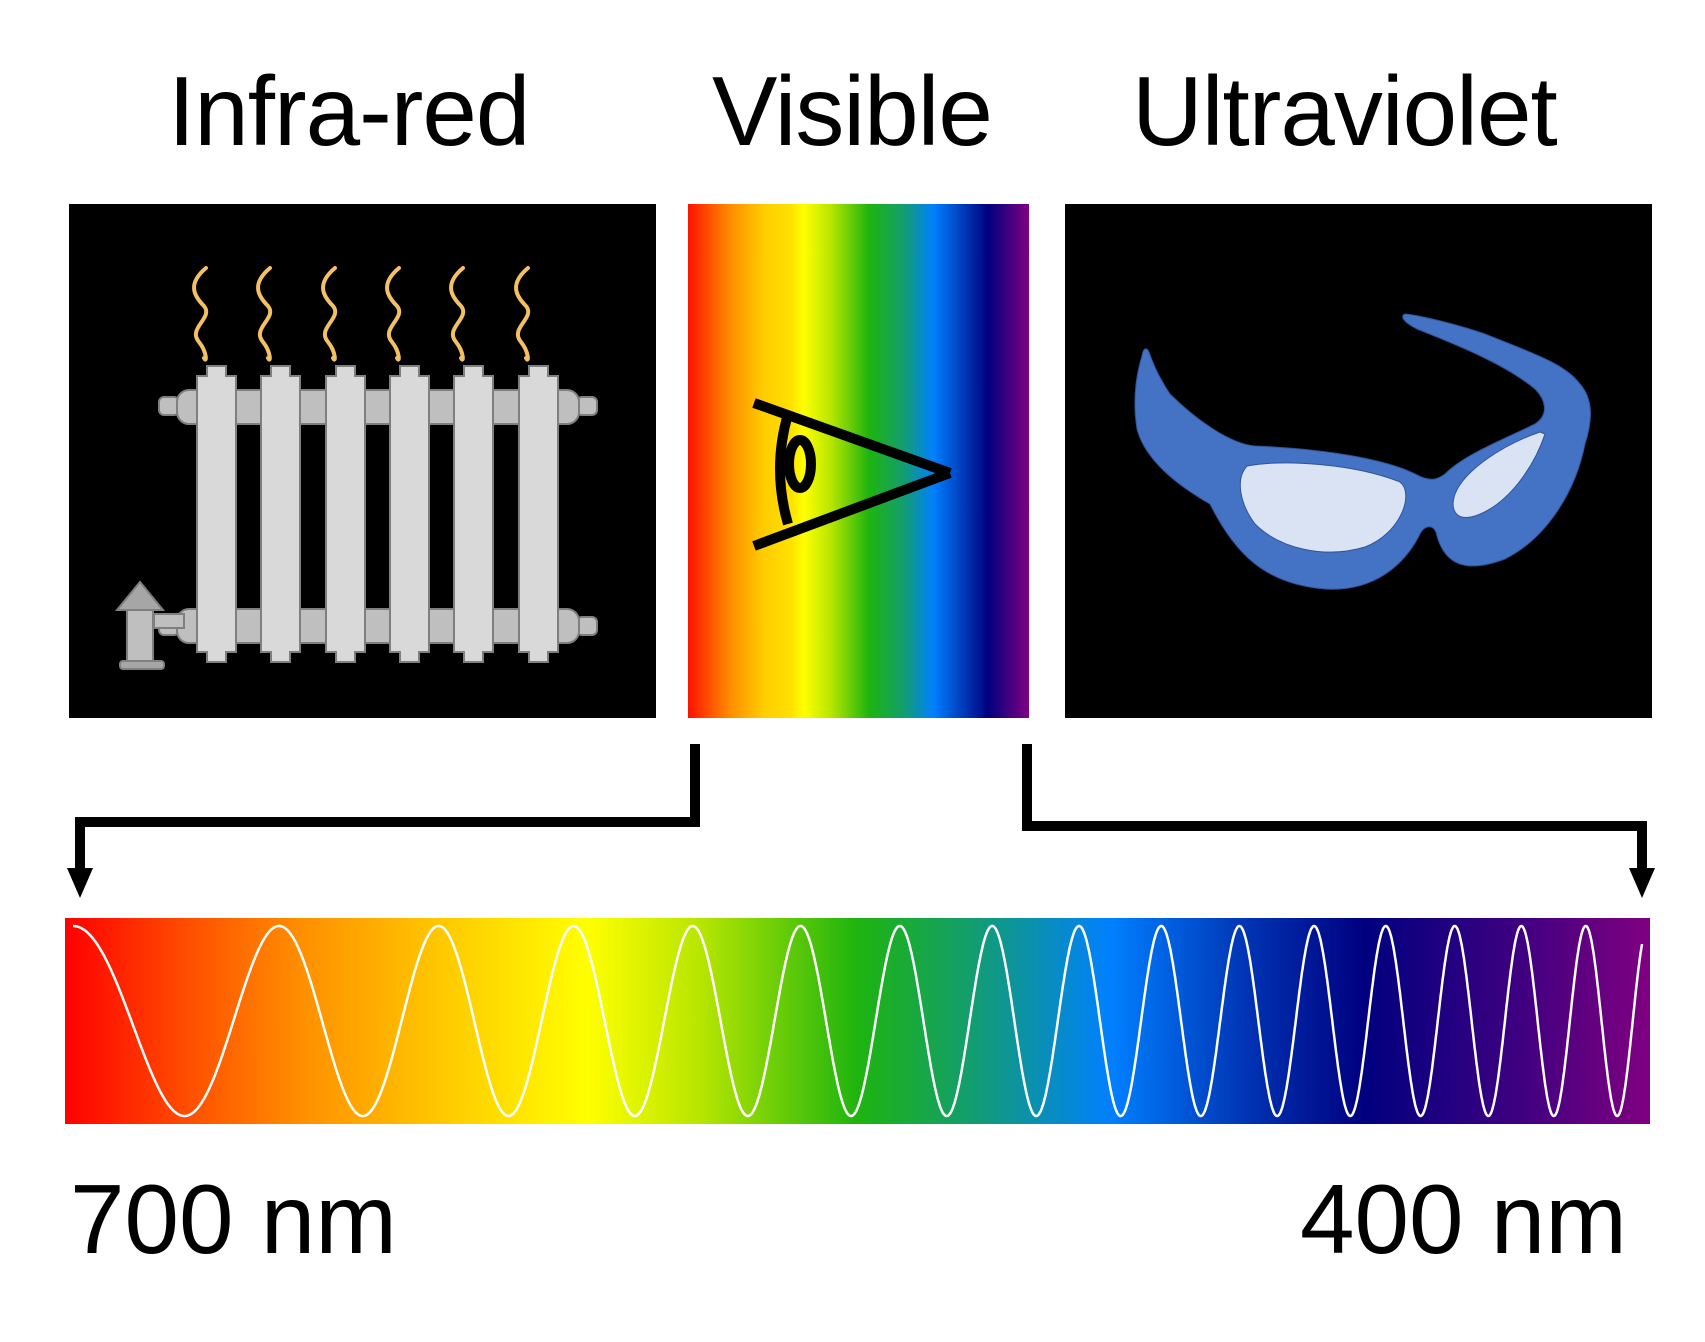  What do you see at coordinates (1338, 821) in the screenshot?
I see `arrow-to-400nm-icon` at bounding box center [1338, 821].